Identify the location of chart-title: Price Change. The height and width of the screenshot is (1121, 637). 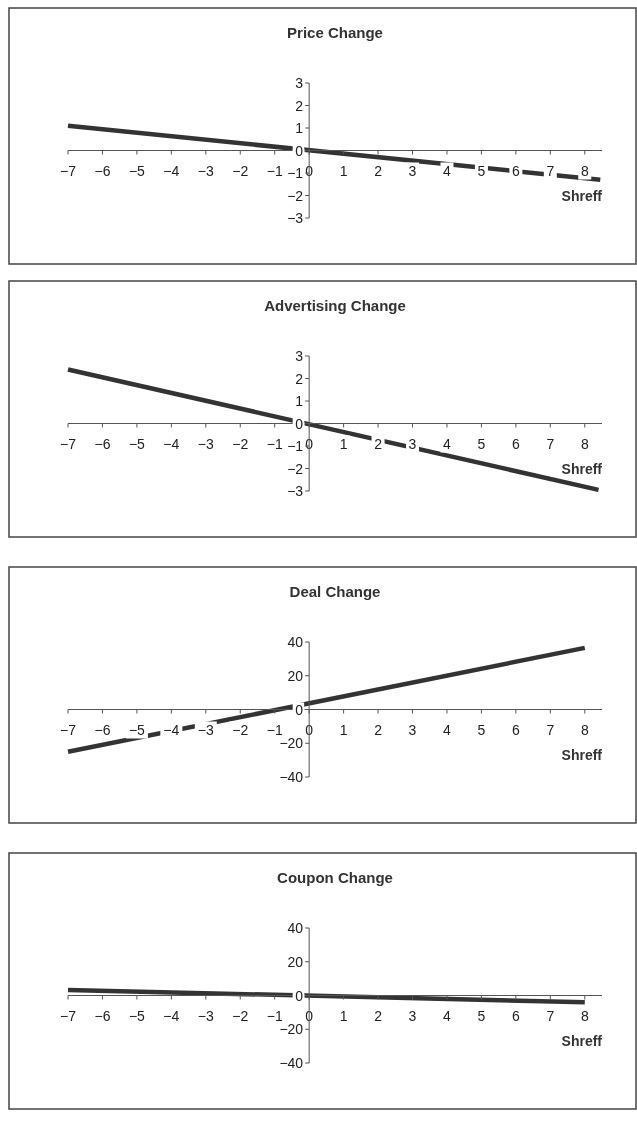
(335, 32).